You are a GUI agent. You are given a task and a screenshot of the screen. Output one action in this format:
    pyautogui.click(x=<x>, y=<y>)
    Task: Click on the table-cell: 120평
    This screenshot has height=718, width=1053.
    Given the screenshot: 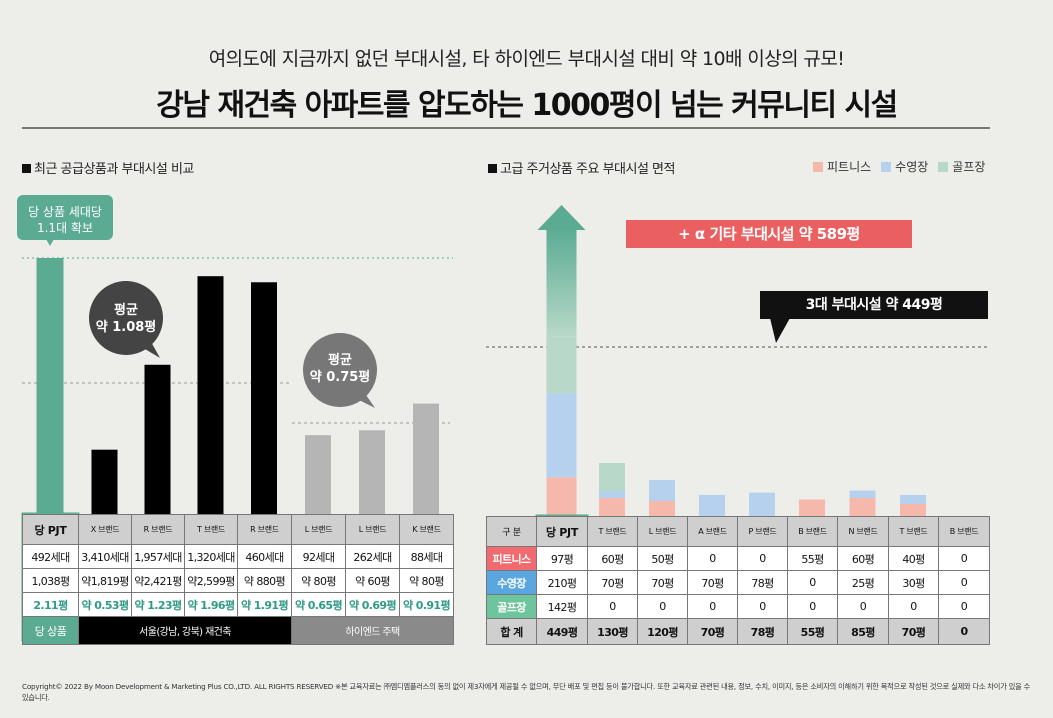 What is the action you would take?
    pyautogui.click(x=662, y=631)
    